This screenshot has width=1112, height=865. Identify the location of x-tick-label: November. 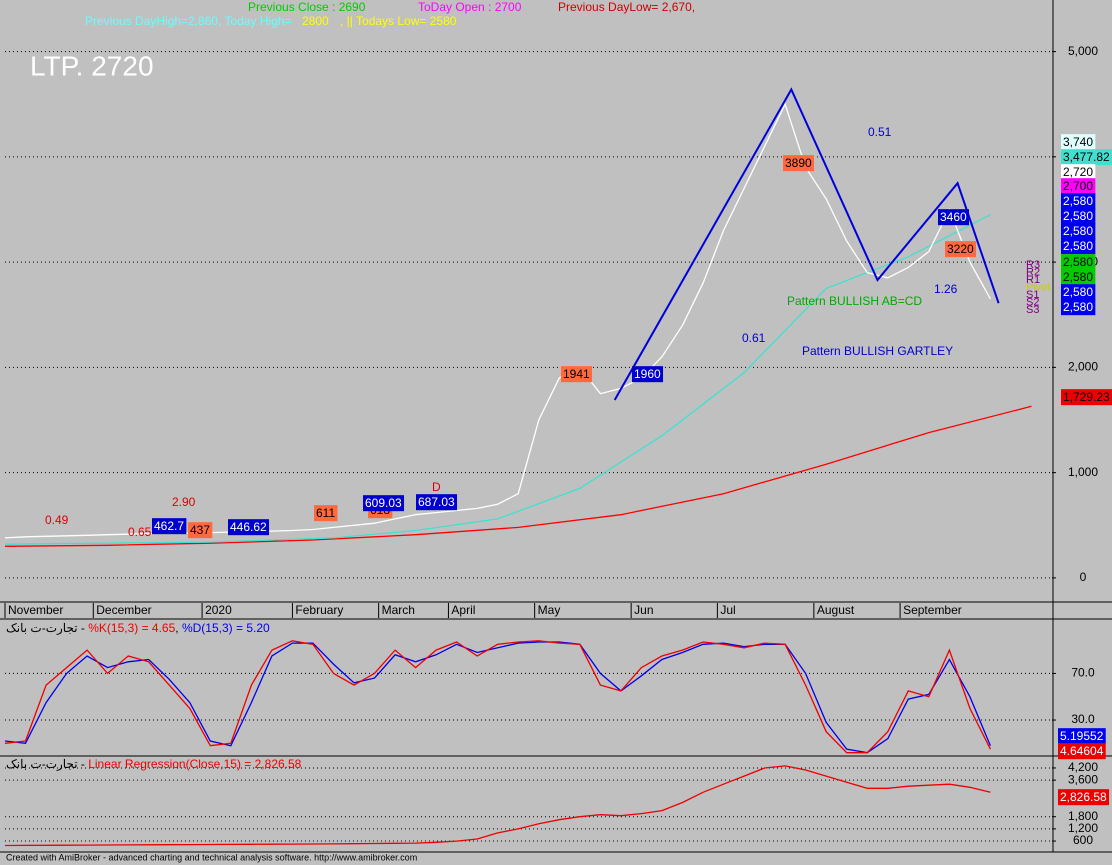
(35, 610).